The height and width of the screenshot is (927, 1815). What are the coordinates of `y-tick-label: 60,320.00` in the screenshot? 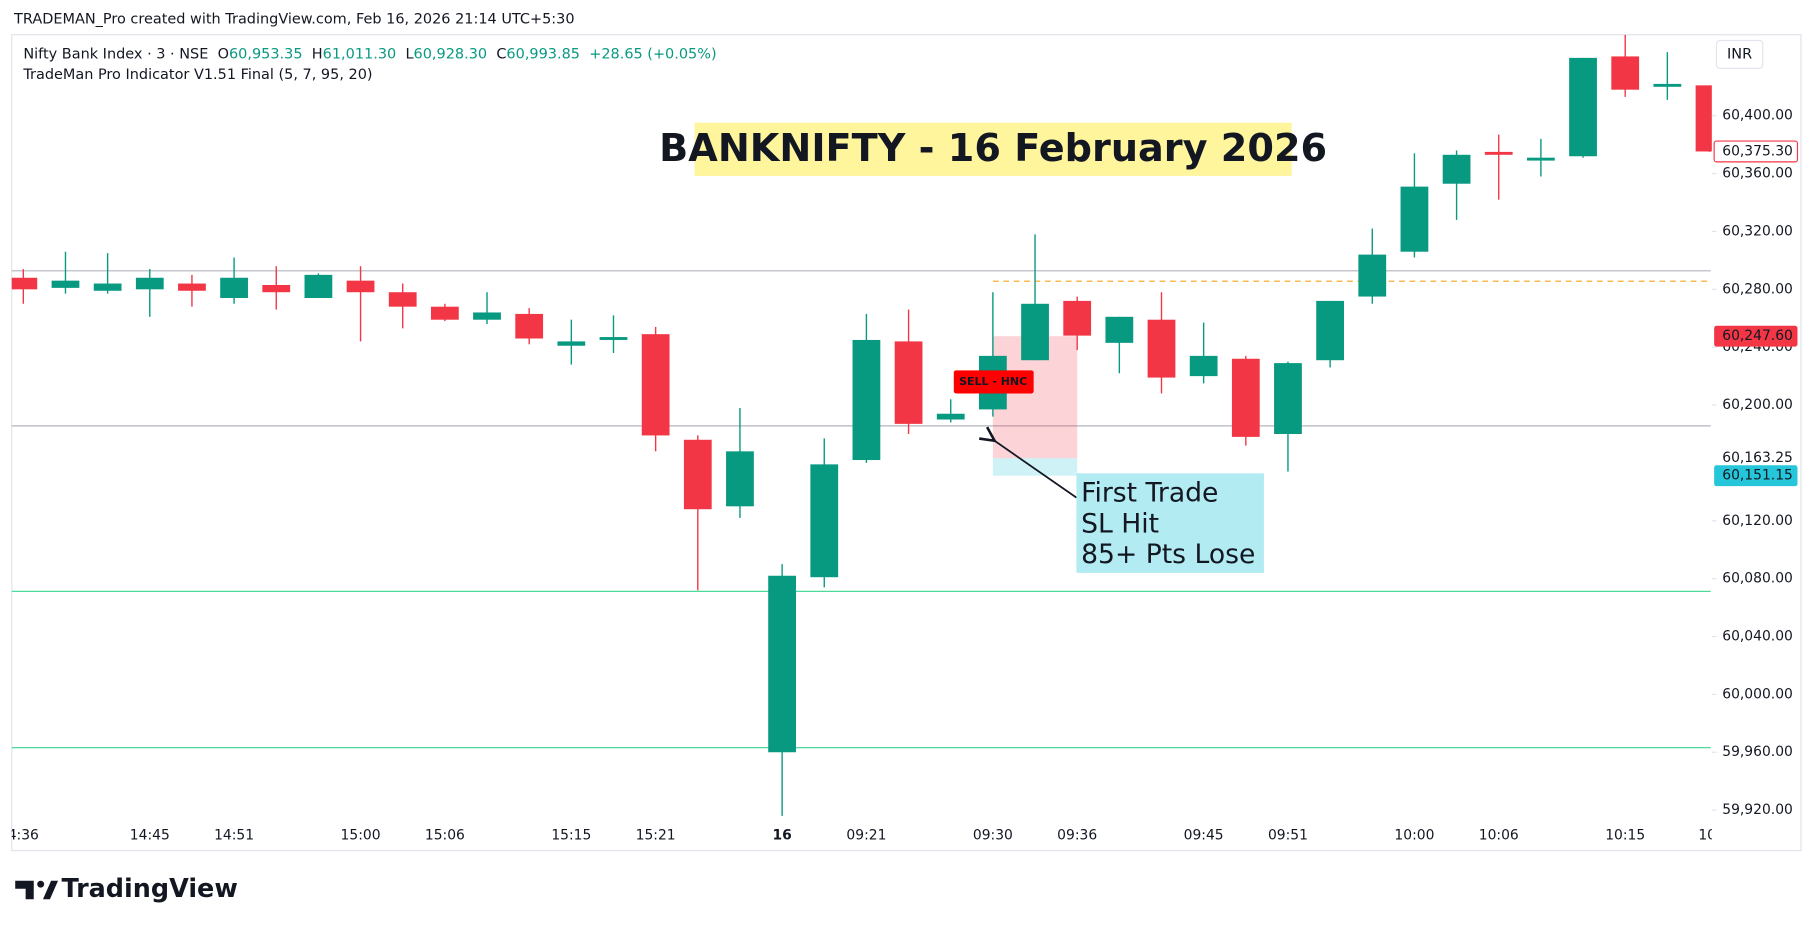 It's located at (1757, 231).